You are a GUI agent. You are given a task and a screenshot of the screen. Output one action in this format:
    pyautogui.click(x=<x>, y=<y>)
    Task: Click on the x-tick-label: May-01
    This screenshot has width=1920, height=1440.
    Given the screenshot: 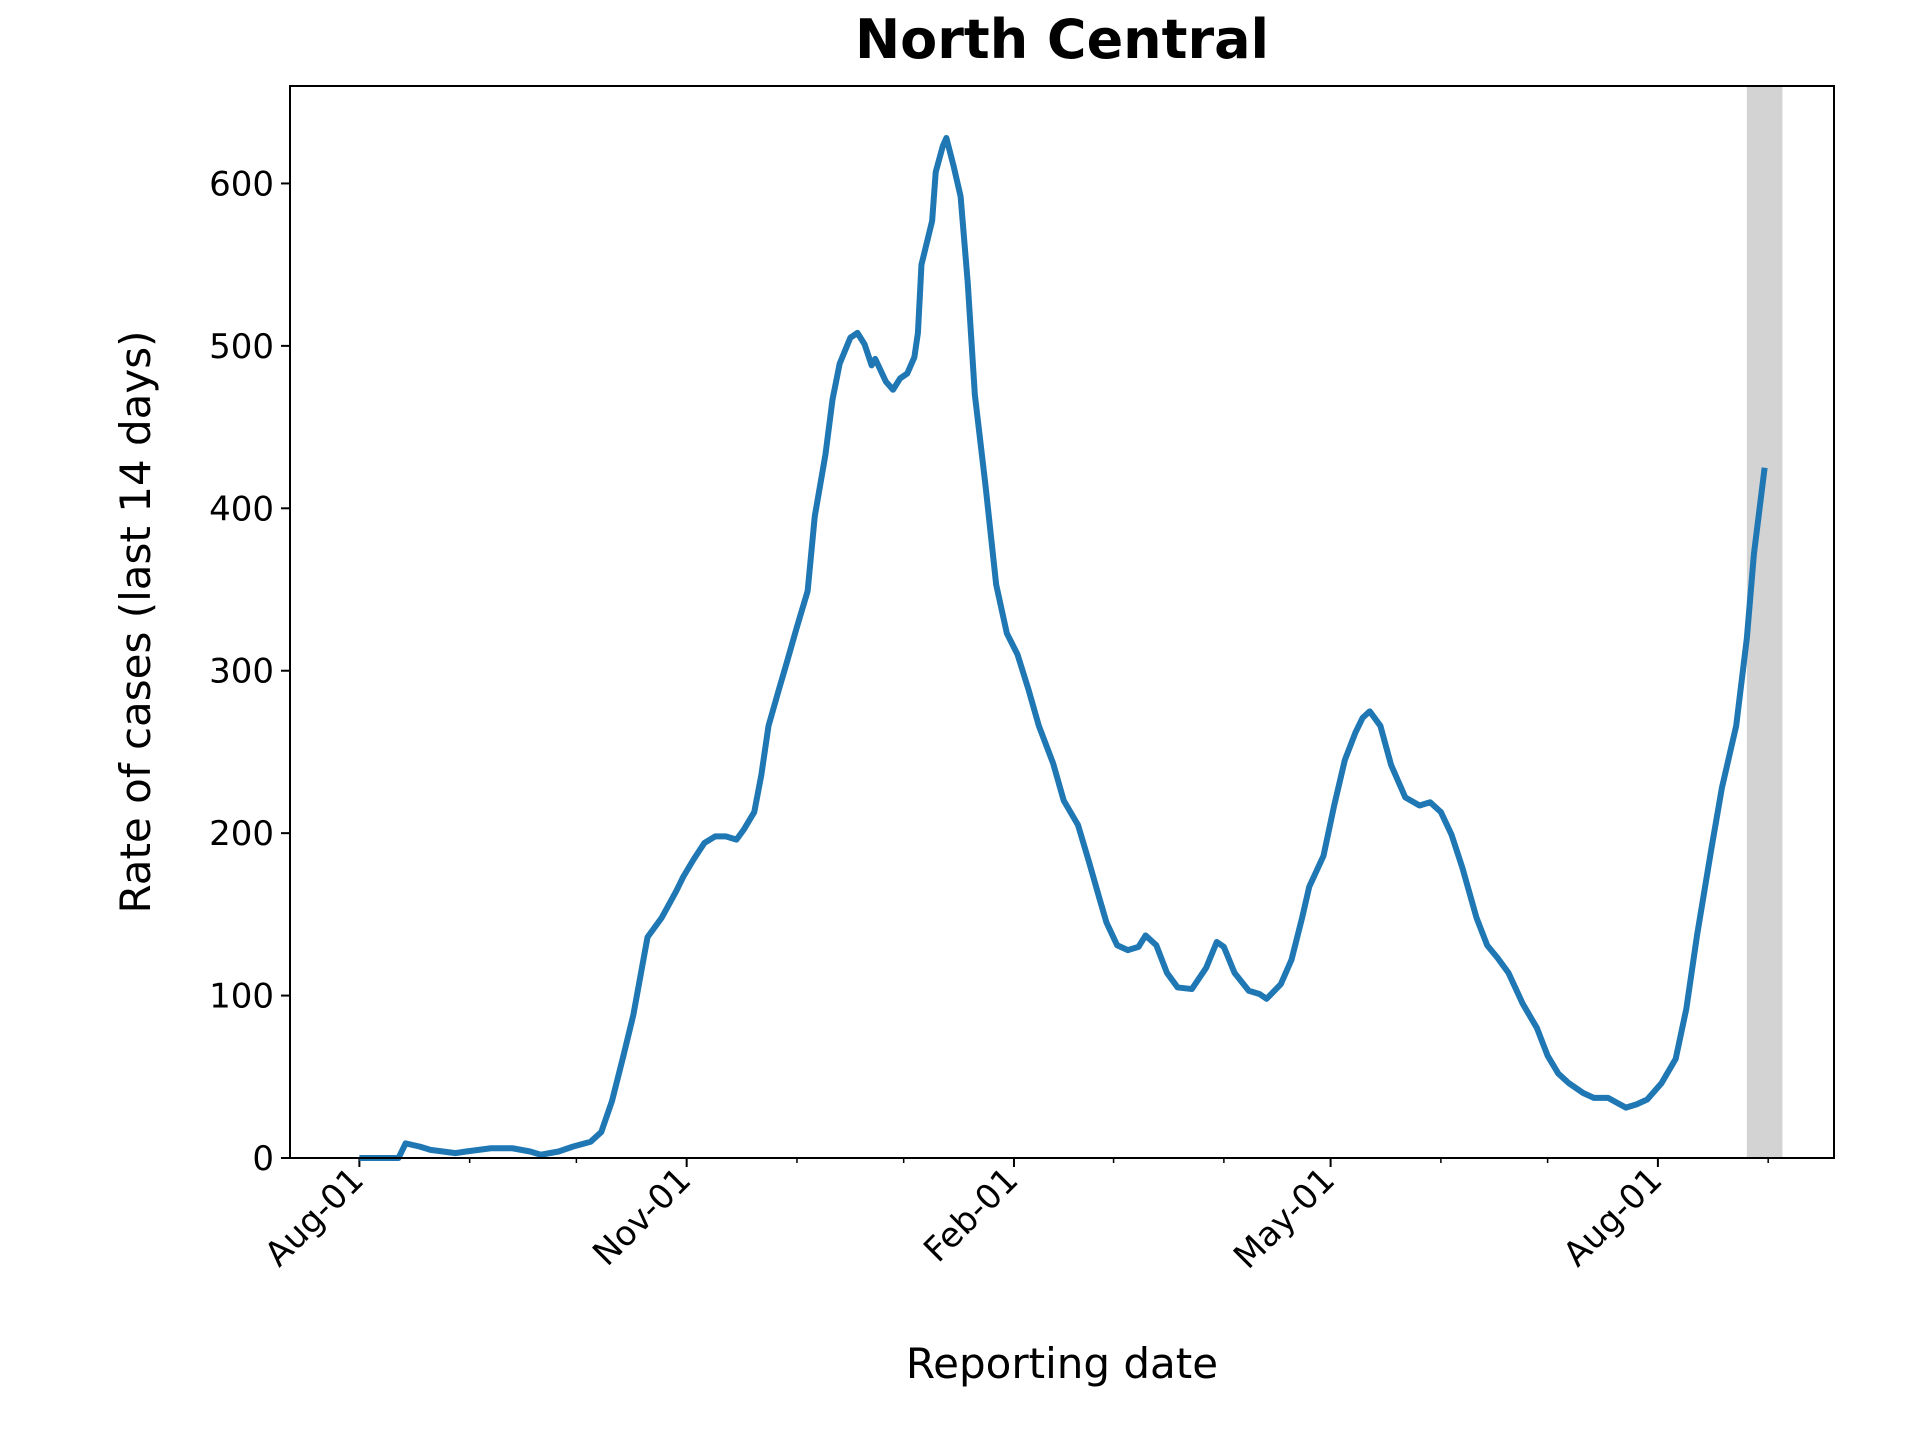 What is the action you would take?
    pyautogui.click(x=1284, y=1218)
    